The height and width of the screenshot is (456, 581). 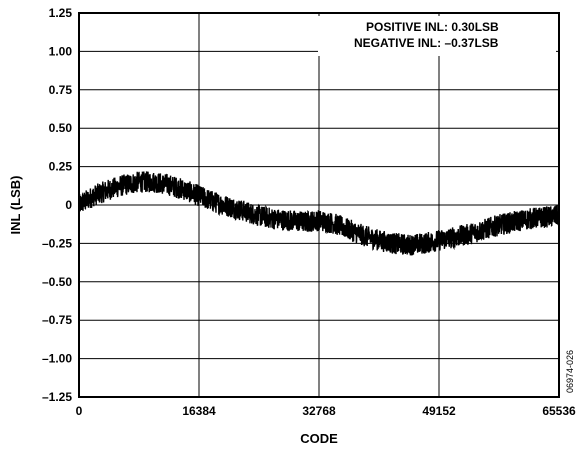 What do you see at coordinates (57, 397) in the screenshot?
I see `y-tick-label: –1.25` at bounding box center [57, 397].